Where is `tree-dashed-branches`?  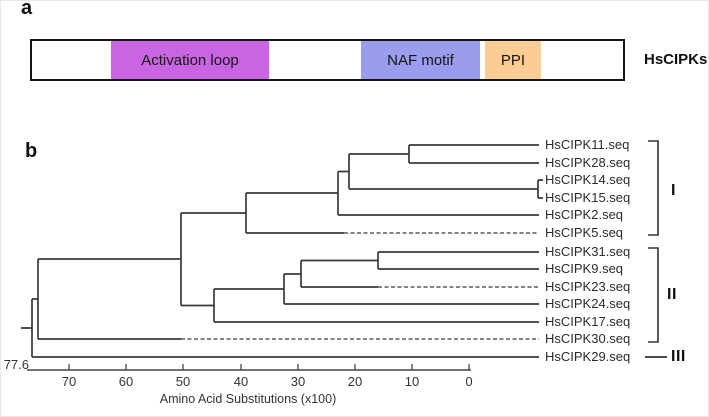 tree-dashed-branches is located at coordinates (360, 286).